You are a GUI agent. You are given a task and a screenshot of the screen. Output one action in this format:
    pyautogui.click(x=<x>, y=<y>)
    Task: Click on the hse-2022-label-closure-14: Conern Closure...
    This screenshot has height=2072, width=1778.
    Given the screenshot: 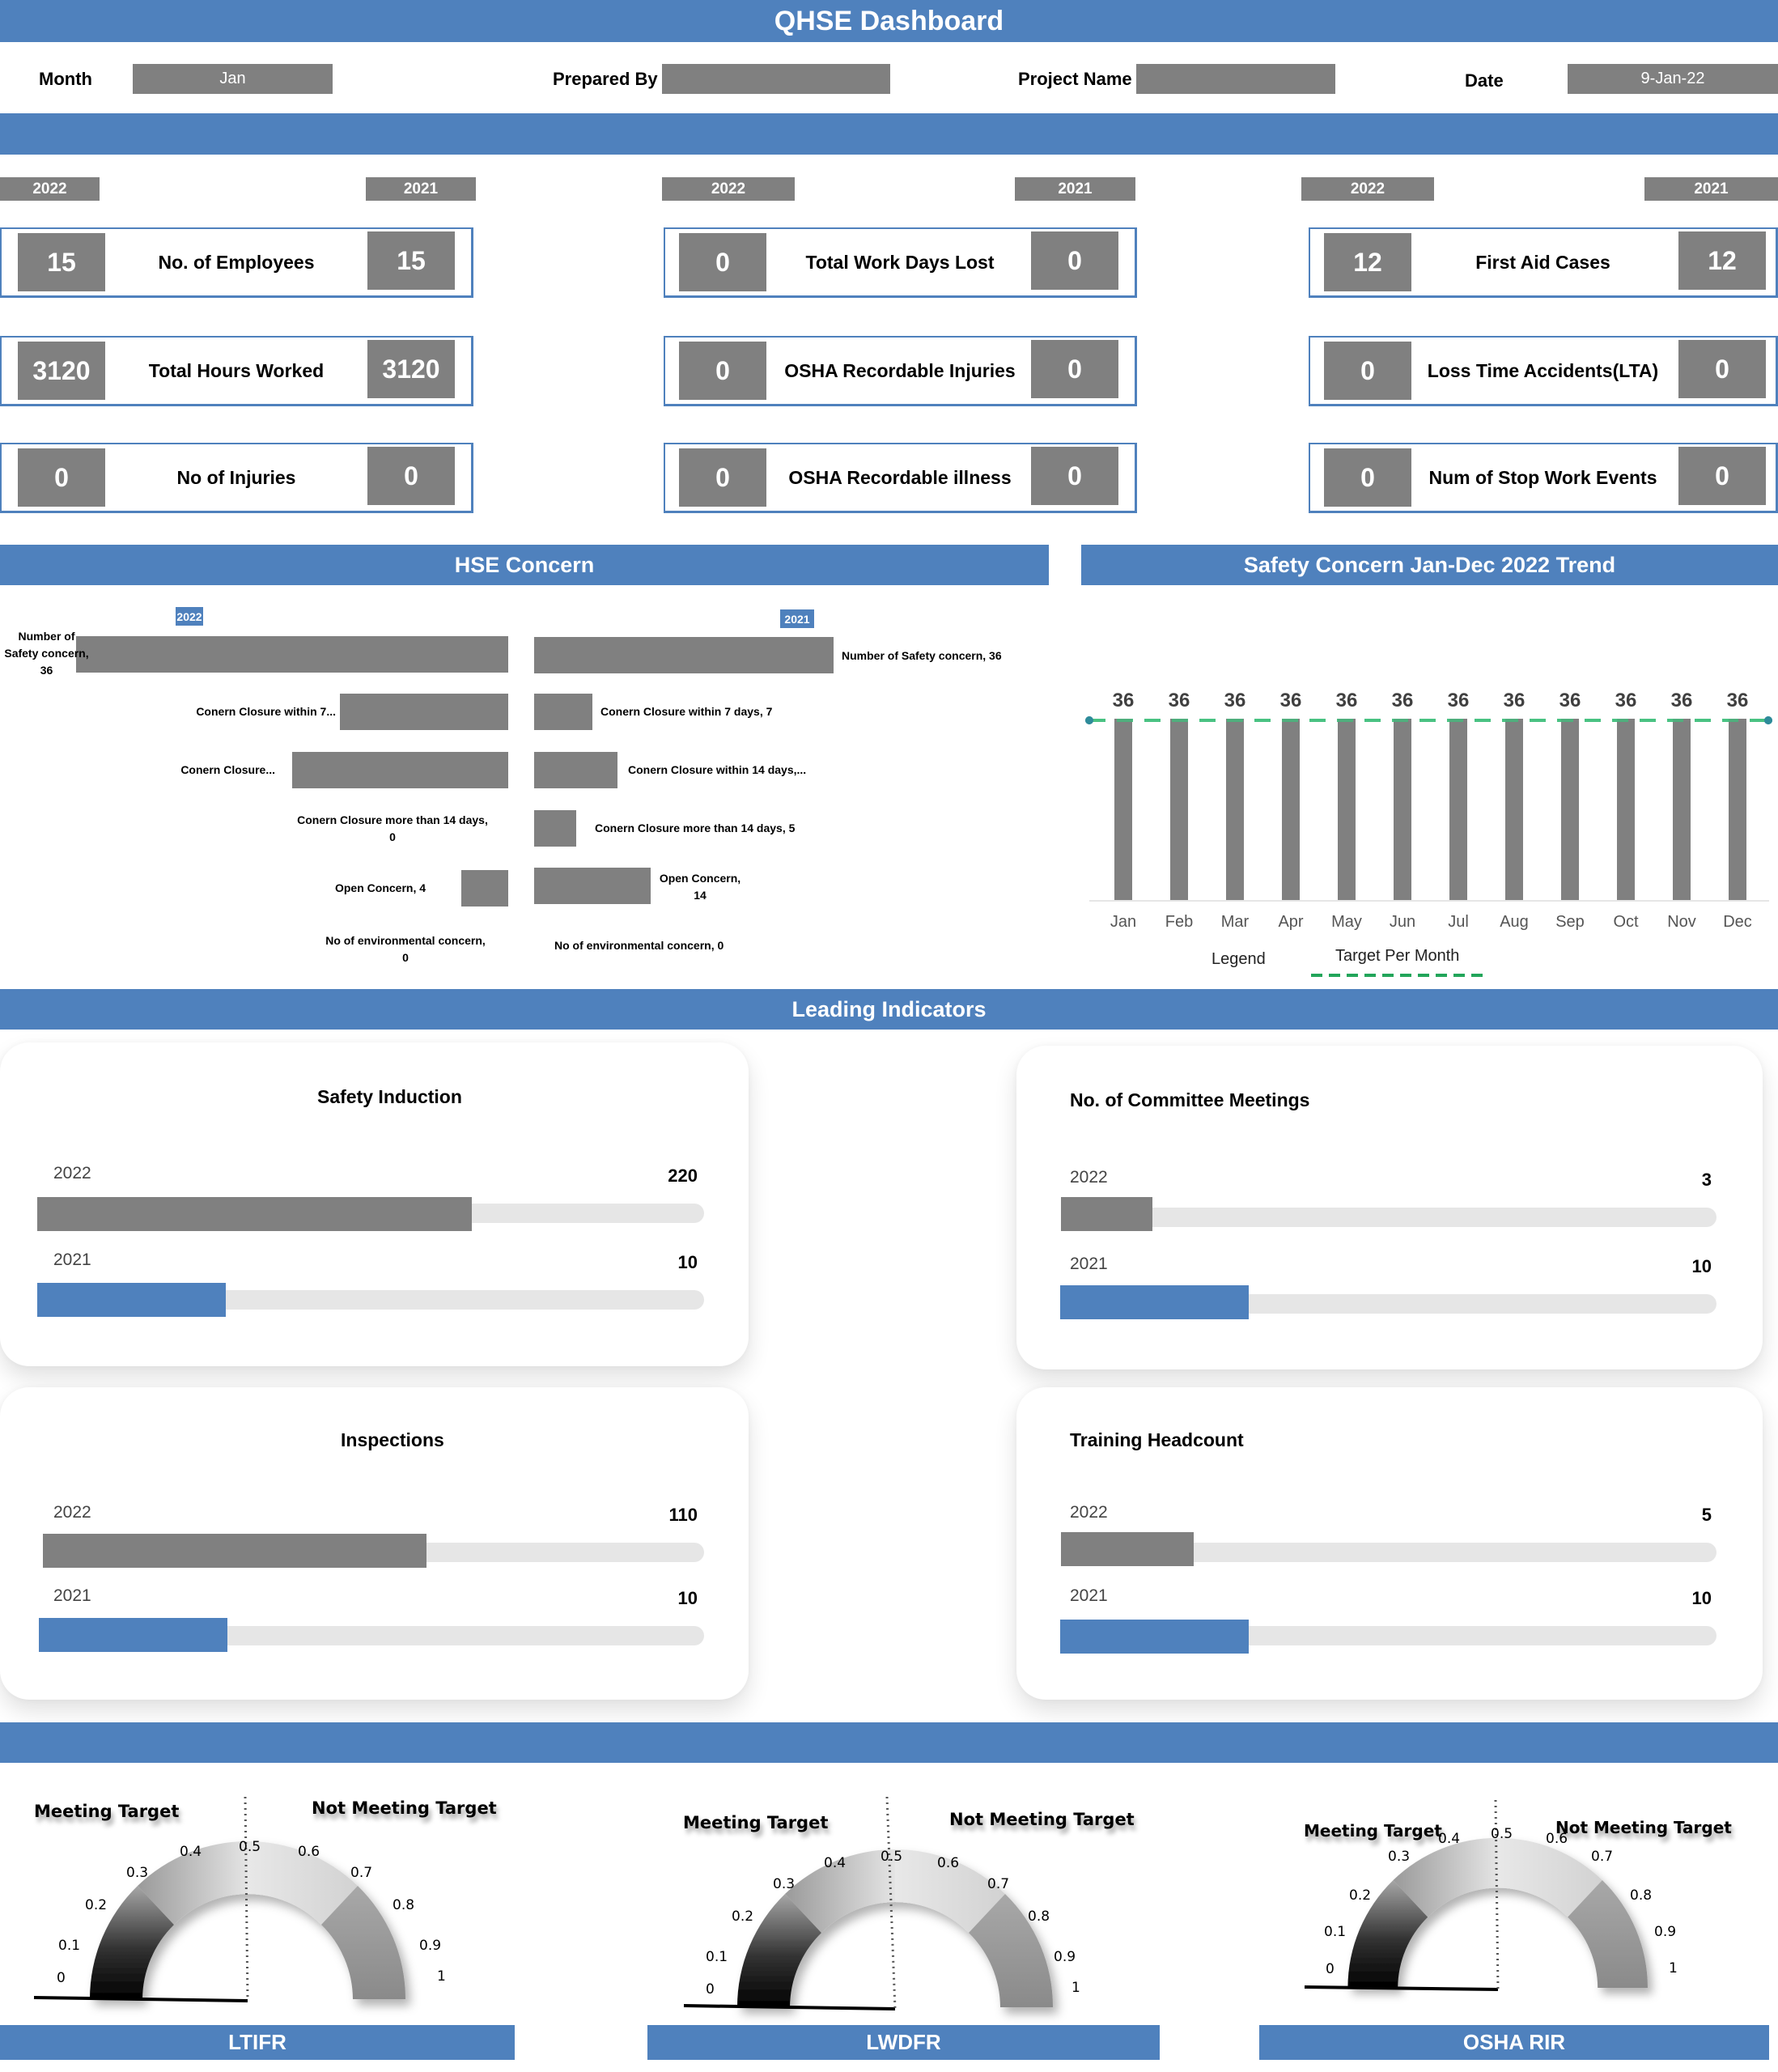 What is the action you would take?
    pyautogui.click(x=227, y=769)
    